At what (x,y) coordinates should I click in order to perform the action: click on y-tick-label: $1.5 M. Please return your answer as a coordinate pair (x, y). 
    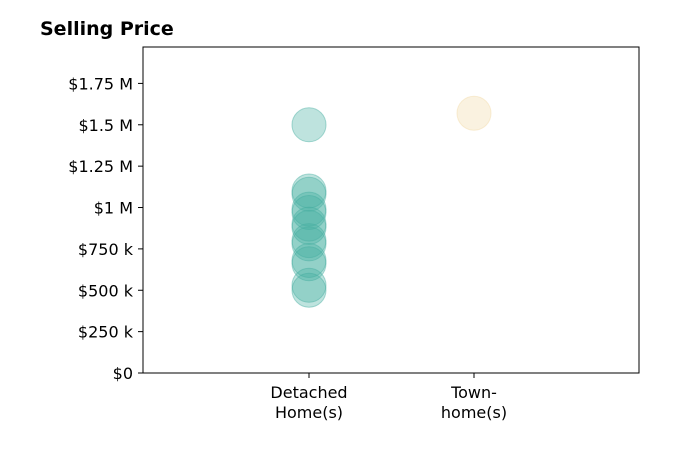
    Looking at the image, I should click on (105, 125).